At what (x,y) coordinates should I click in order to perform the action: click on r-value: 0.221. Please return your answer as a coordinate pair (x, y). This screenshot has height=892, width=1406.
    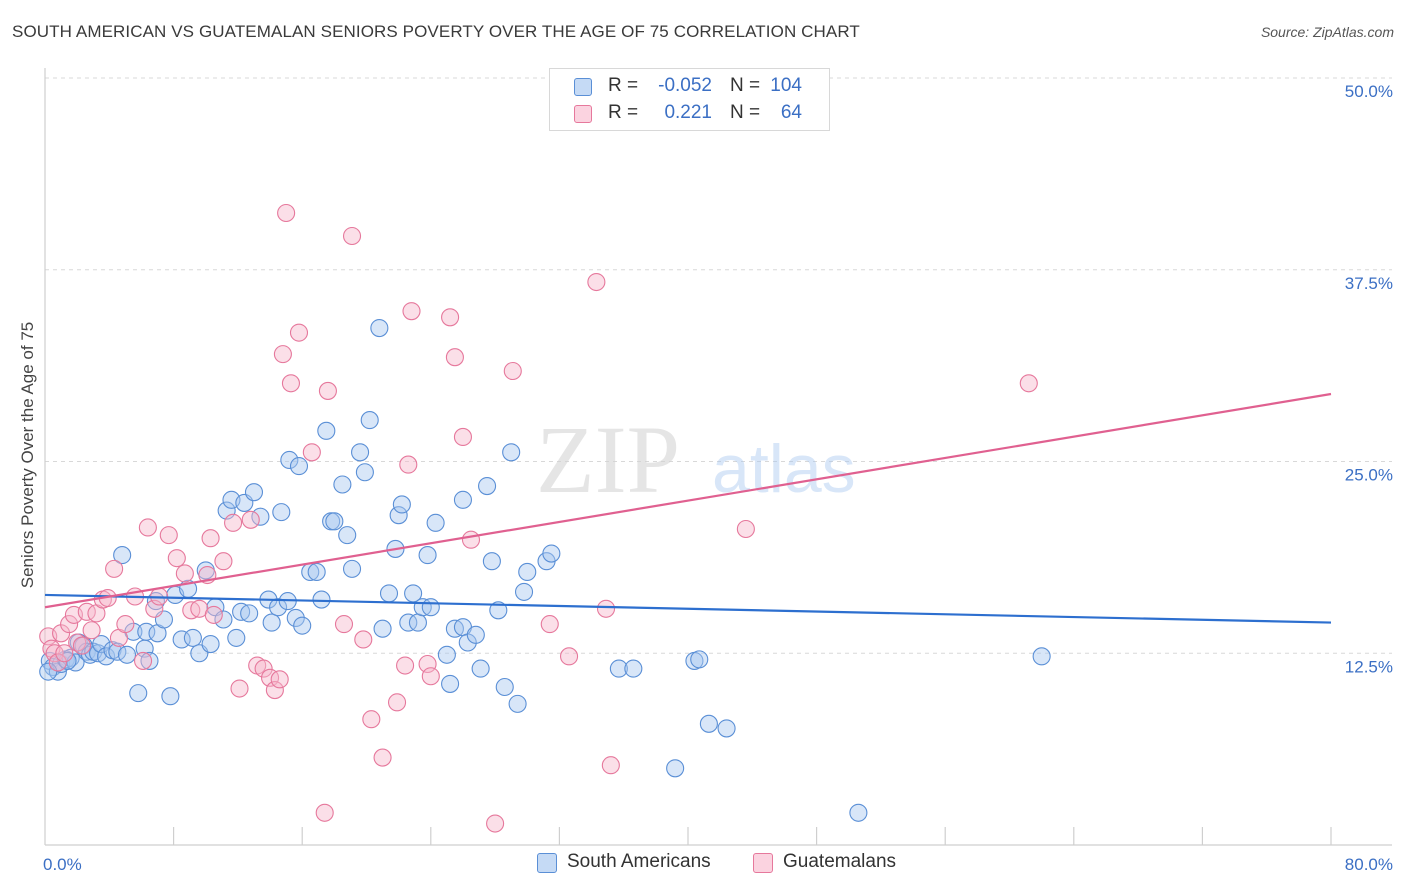
    Looking at the image, I should click on (688, 112).